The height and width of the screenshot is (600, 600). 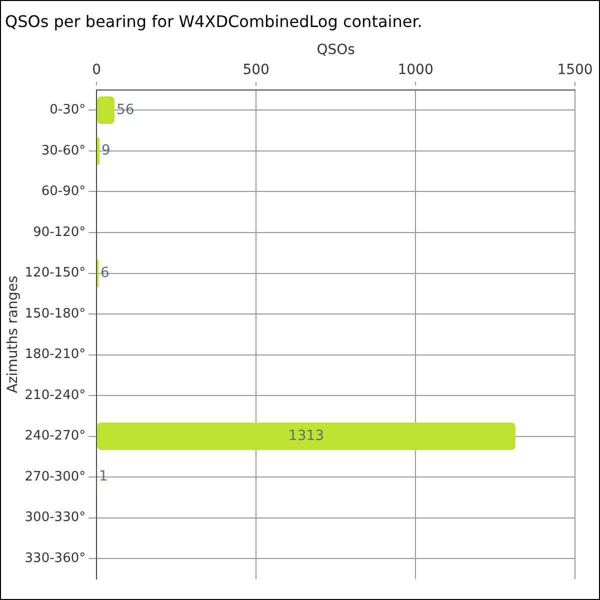 I want to click on y-tick-label: 90-120°, so click(x=59, y=232).